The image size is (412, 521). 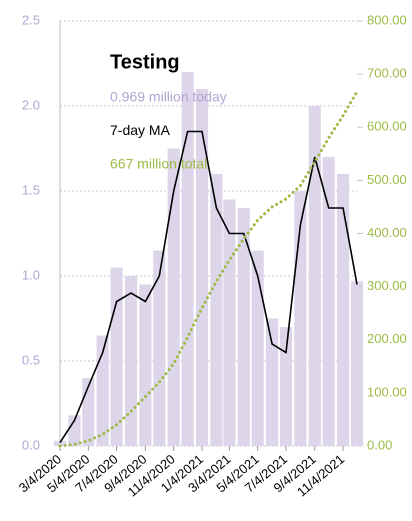 What do you see at coordinates (31, 274) in the screenshot?
I see `y-tick-label: 1.0` at bounding box center [31, 274].